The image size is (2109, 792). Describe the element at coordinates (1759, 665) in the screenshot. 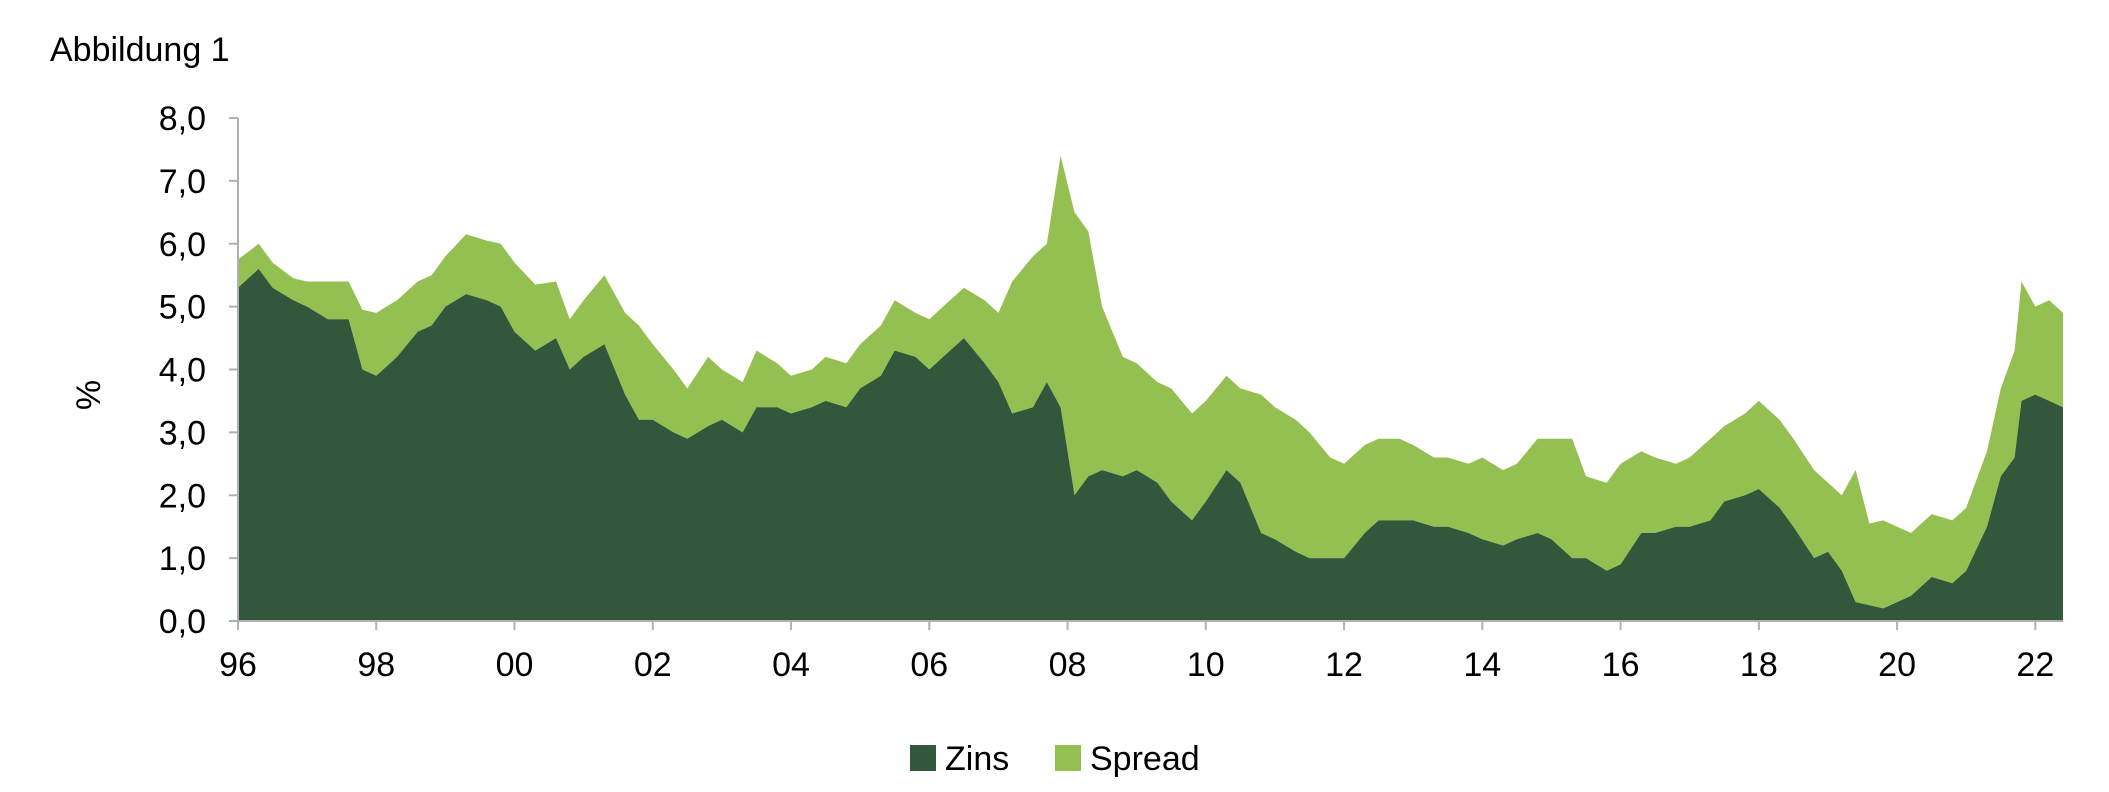

I see `x-tick-label: 18` at that location.